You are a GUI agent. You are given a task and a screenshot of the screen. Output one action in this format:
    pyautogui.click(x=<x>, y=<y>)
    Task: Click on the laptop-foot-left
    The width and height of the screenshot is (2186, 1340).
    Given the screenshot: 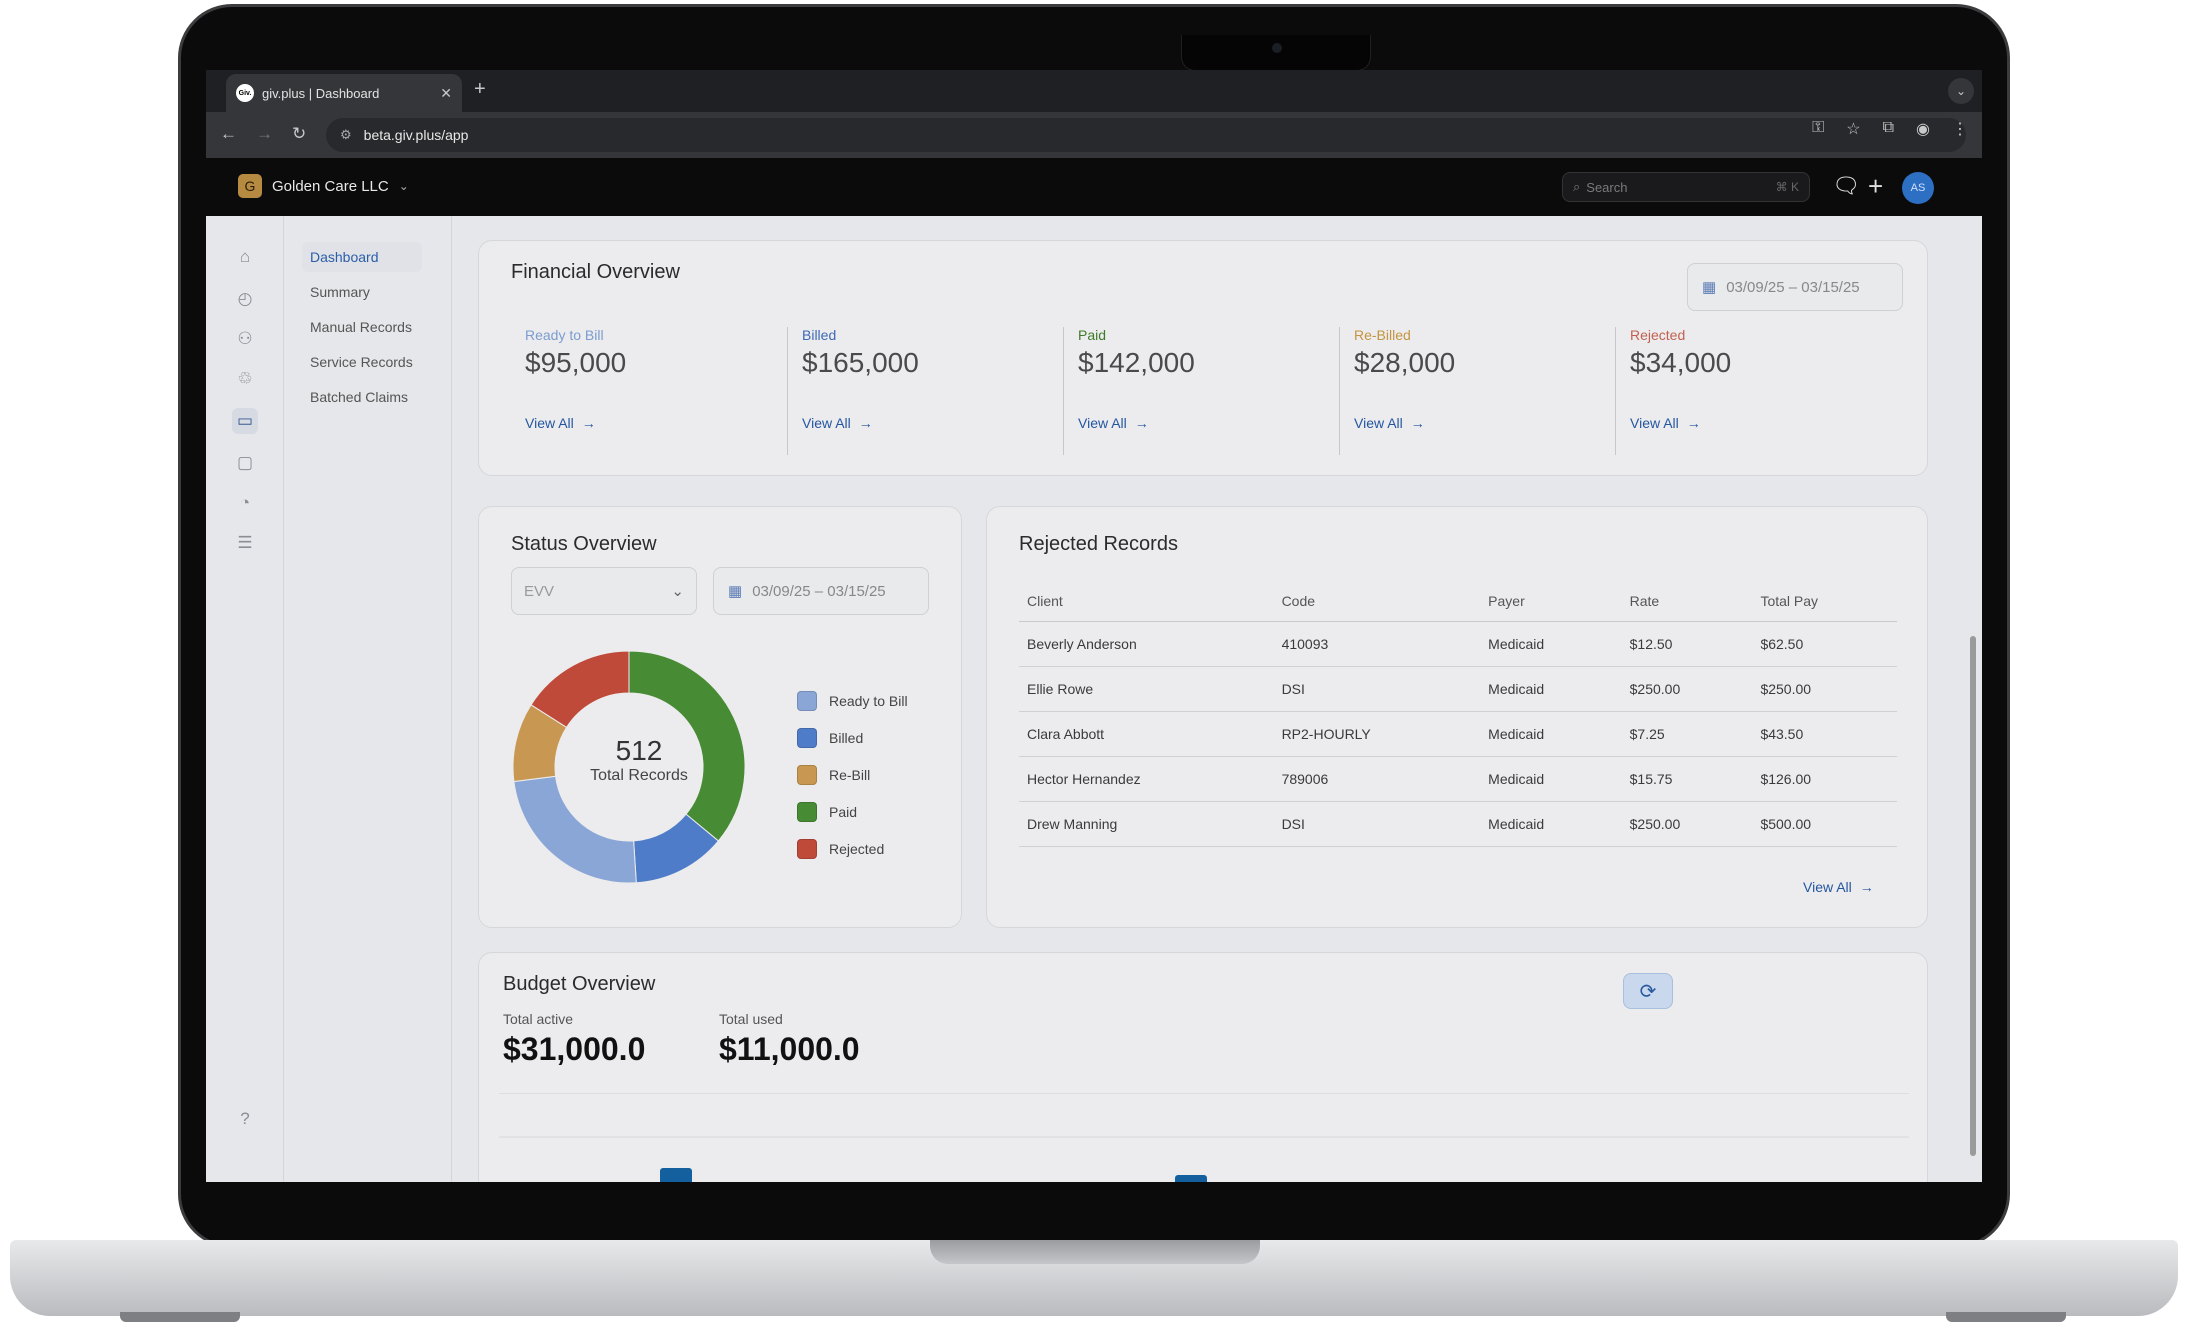 What is the action you would take?
    pyautogui.click(x=180, y=1317)
    